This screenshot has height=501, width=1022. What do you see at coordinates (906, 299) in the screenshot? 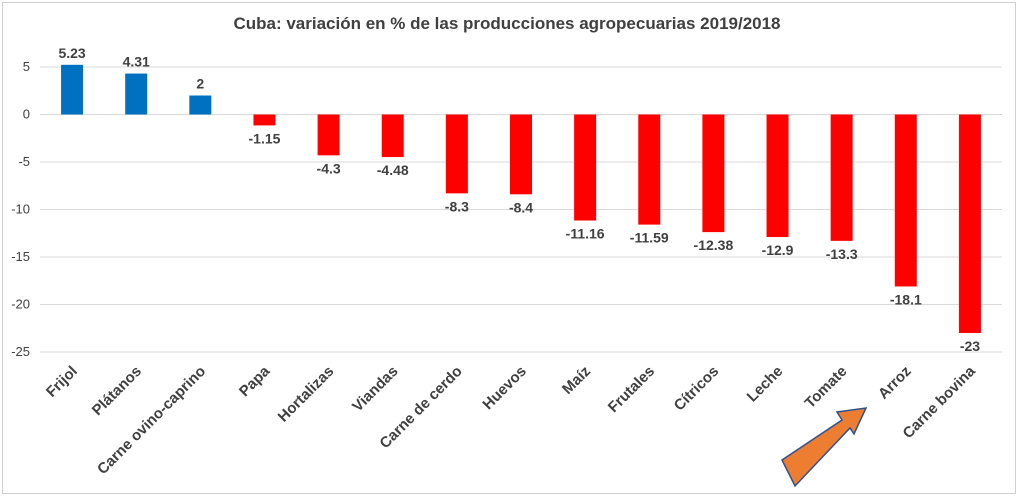
I see `data-label: -18.1` at bounding box center [906, 299].